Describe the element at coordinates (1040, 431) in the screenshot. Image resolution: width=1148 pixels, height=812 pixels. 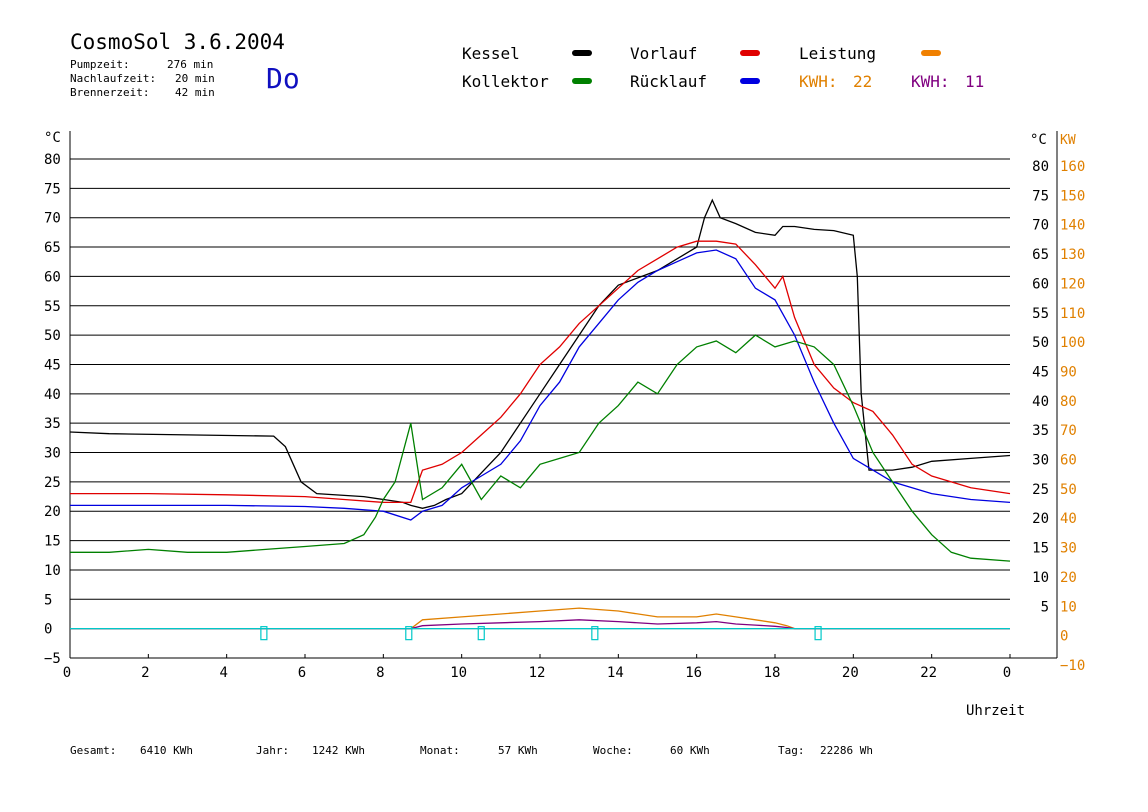
I see `y-tick-label-right: 35` at that location.